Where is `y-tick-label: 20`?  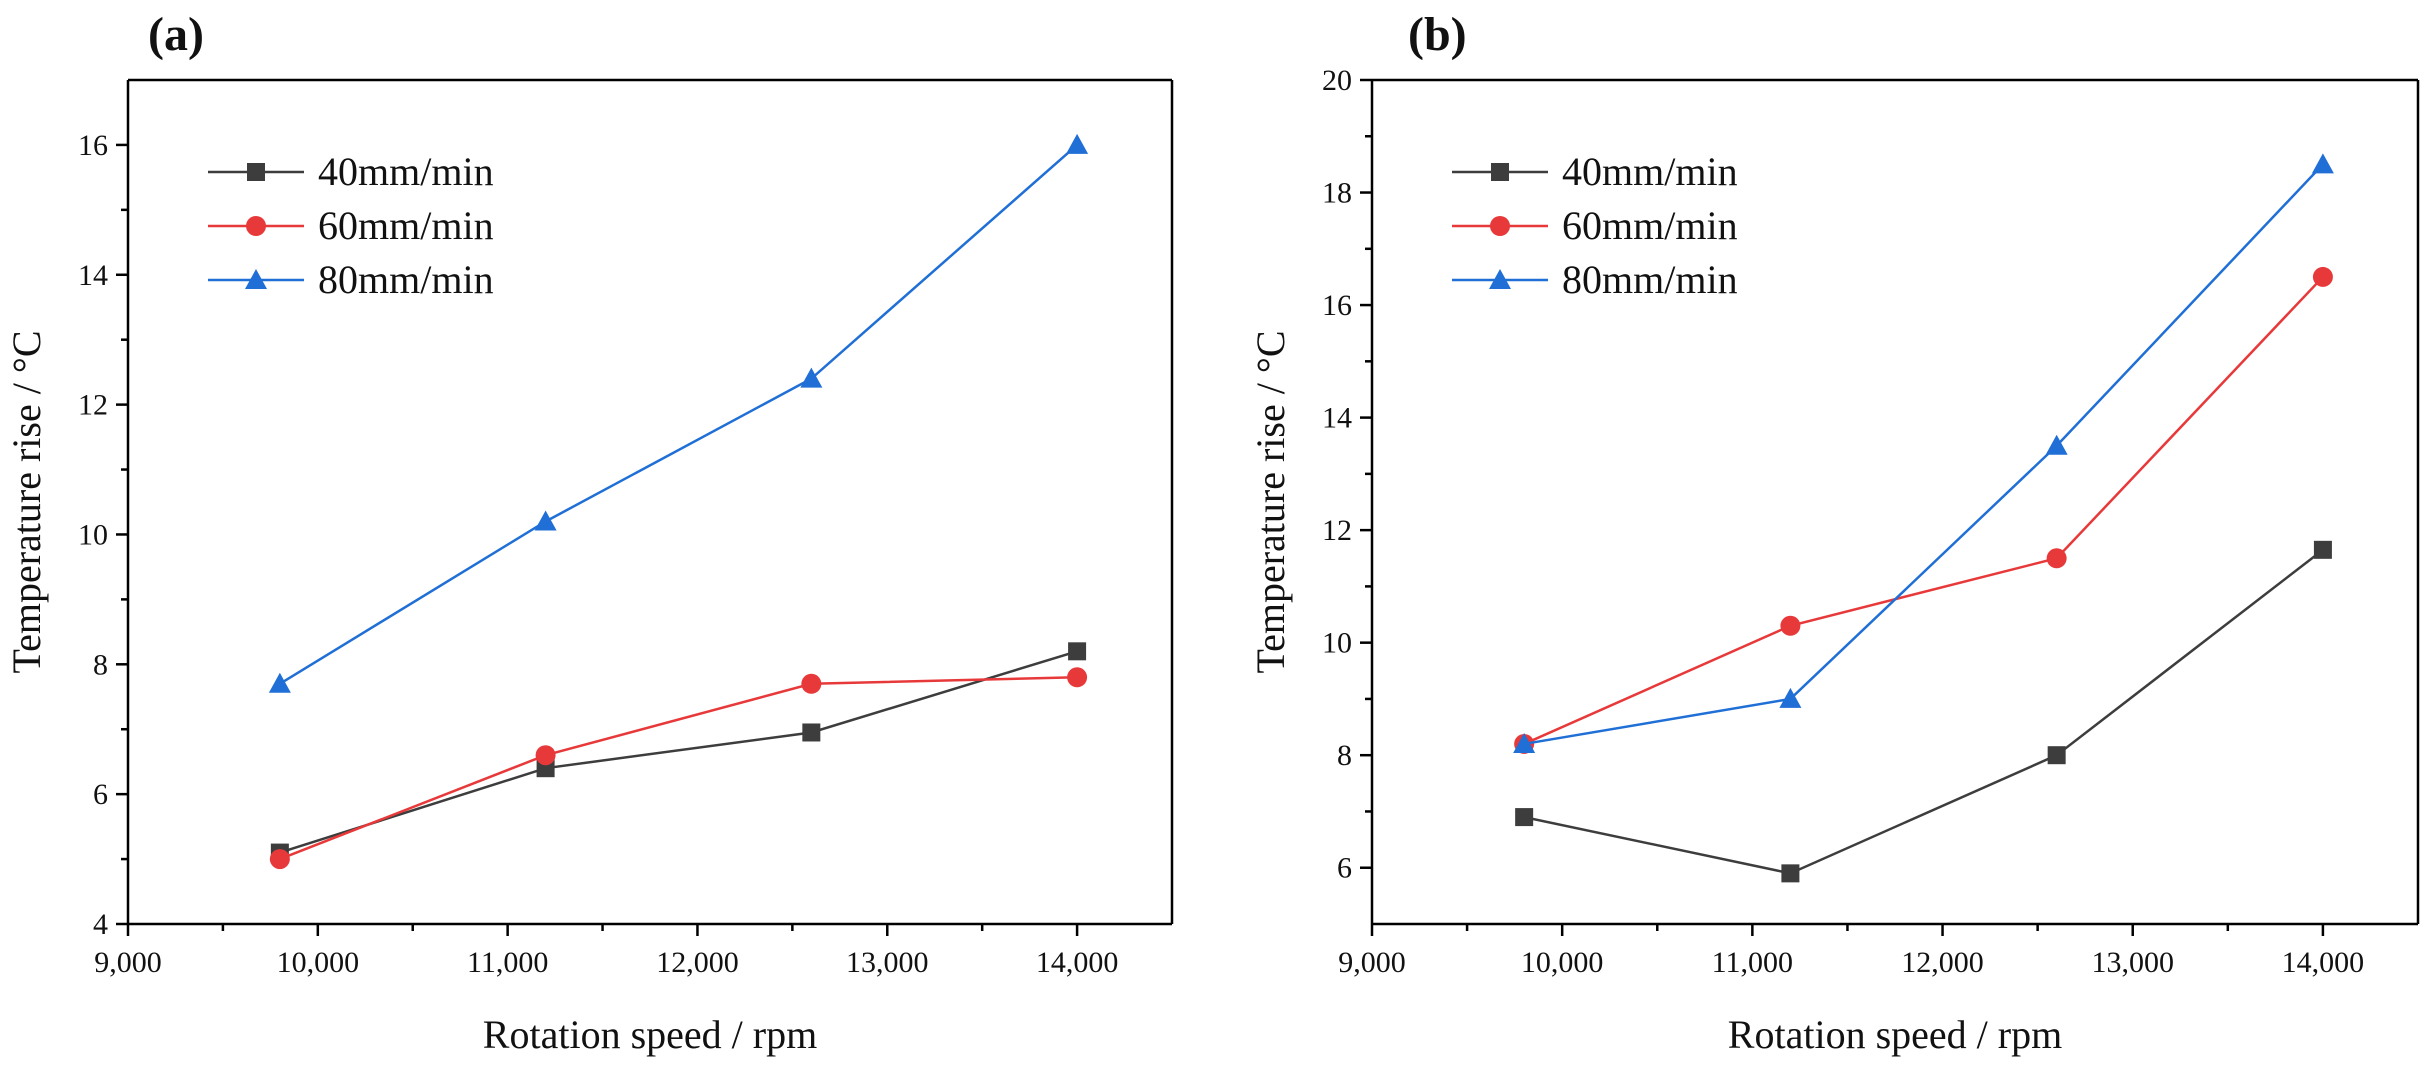
y-tick-label: 20 is located at coordinates (1337, 80).